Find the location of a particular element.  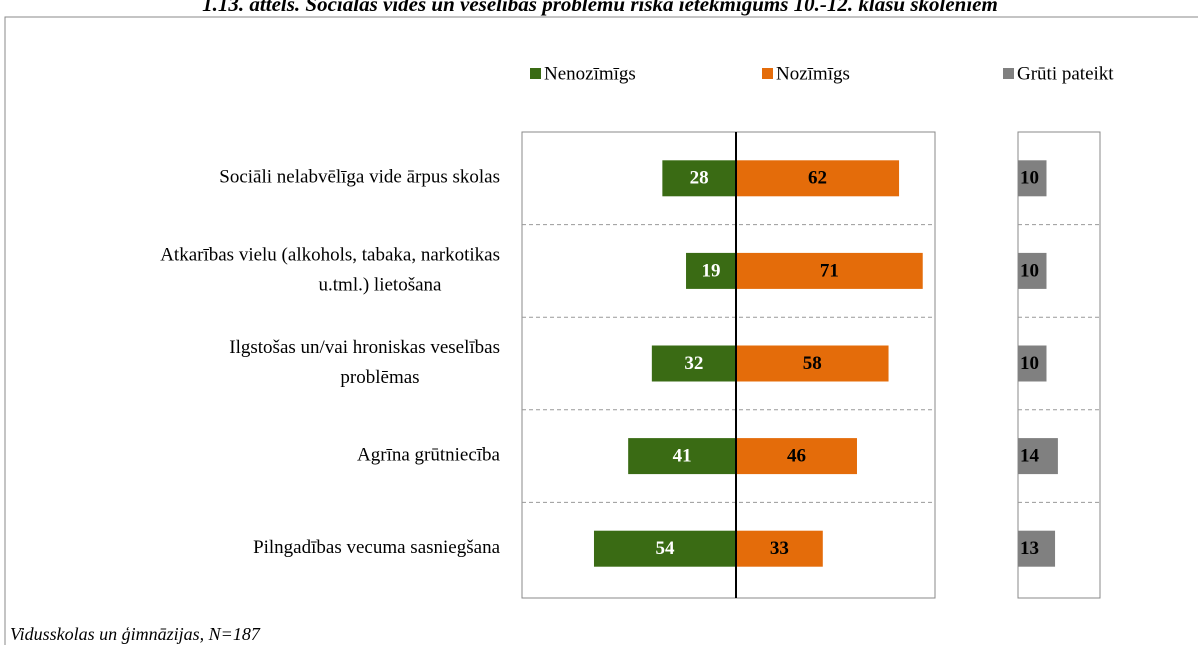

value-label: 28 is located at coordinates (699, 178).